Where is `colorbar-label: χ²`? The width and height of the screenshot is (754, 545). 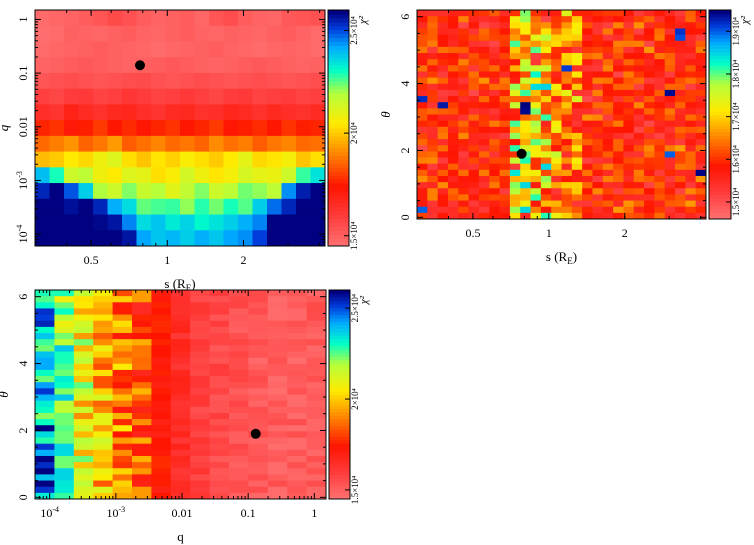 colorbar-label: χ² is located at coordinates (745, 20).